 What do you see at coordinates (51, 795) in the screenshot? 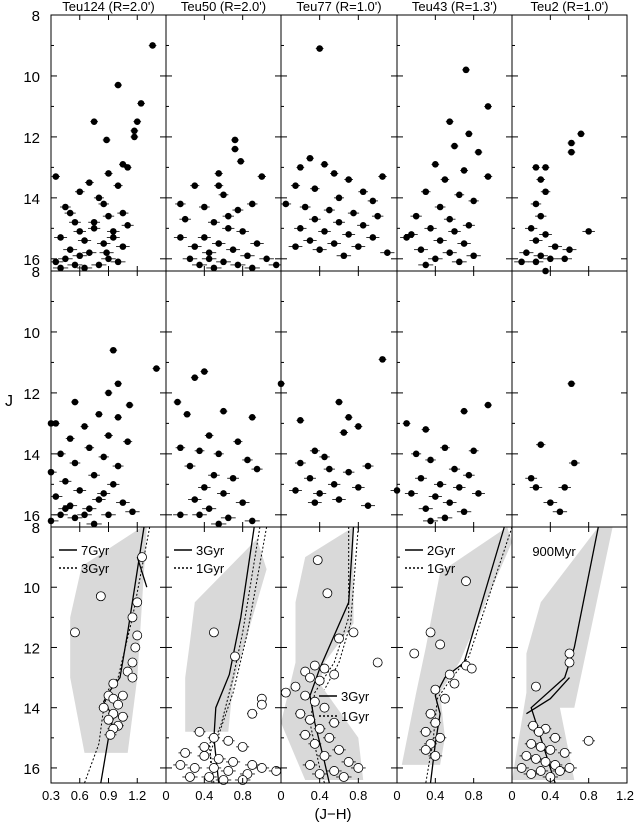
I see `x-tick-label: 0.3` at bounding box center [51, 795].